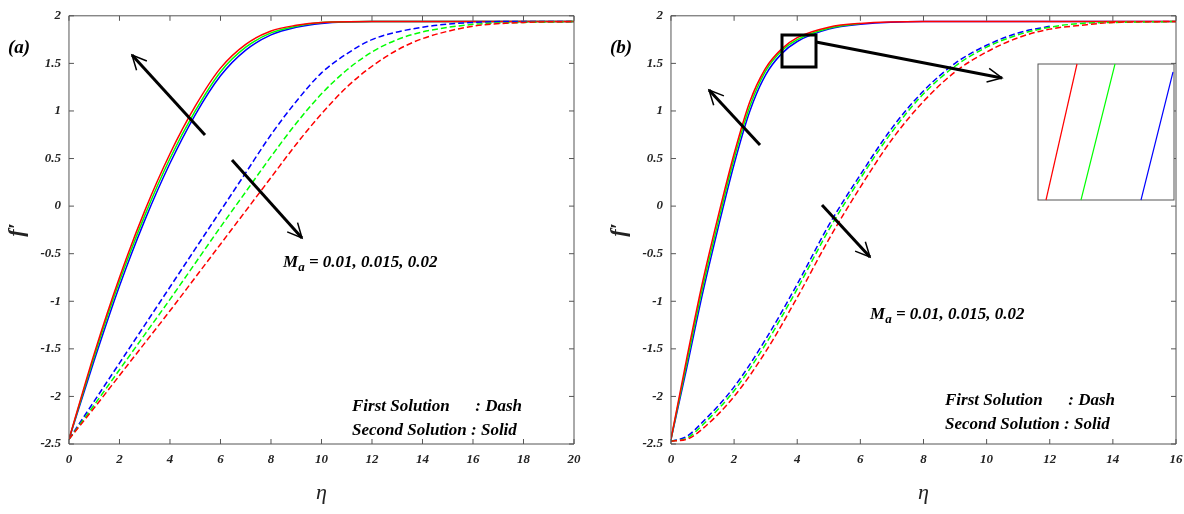  I want to click on text: (b), so click(621, 47).